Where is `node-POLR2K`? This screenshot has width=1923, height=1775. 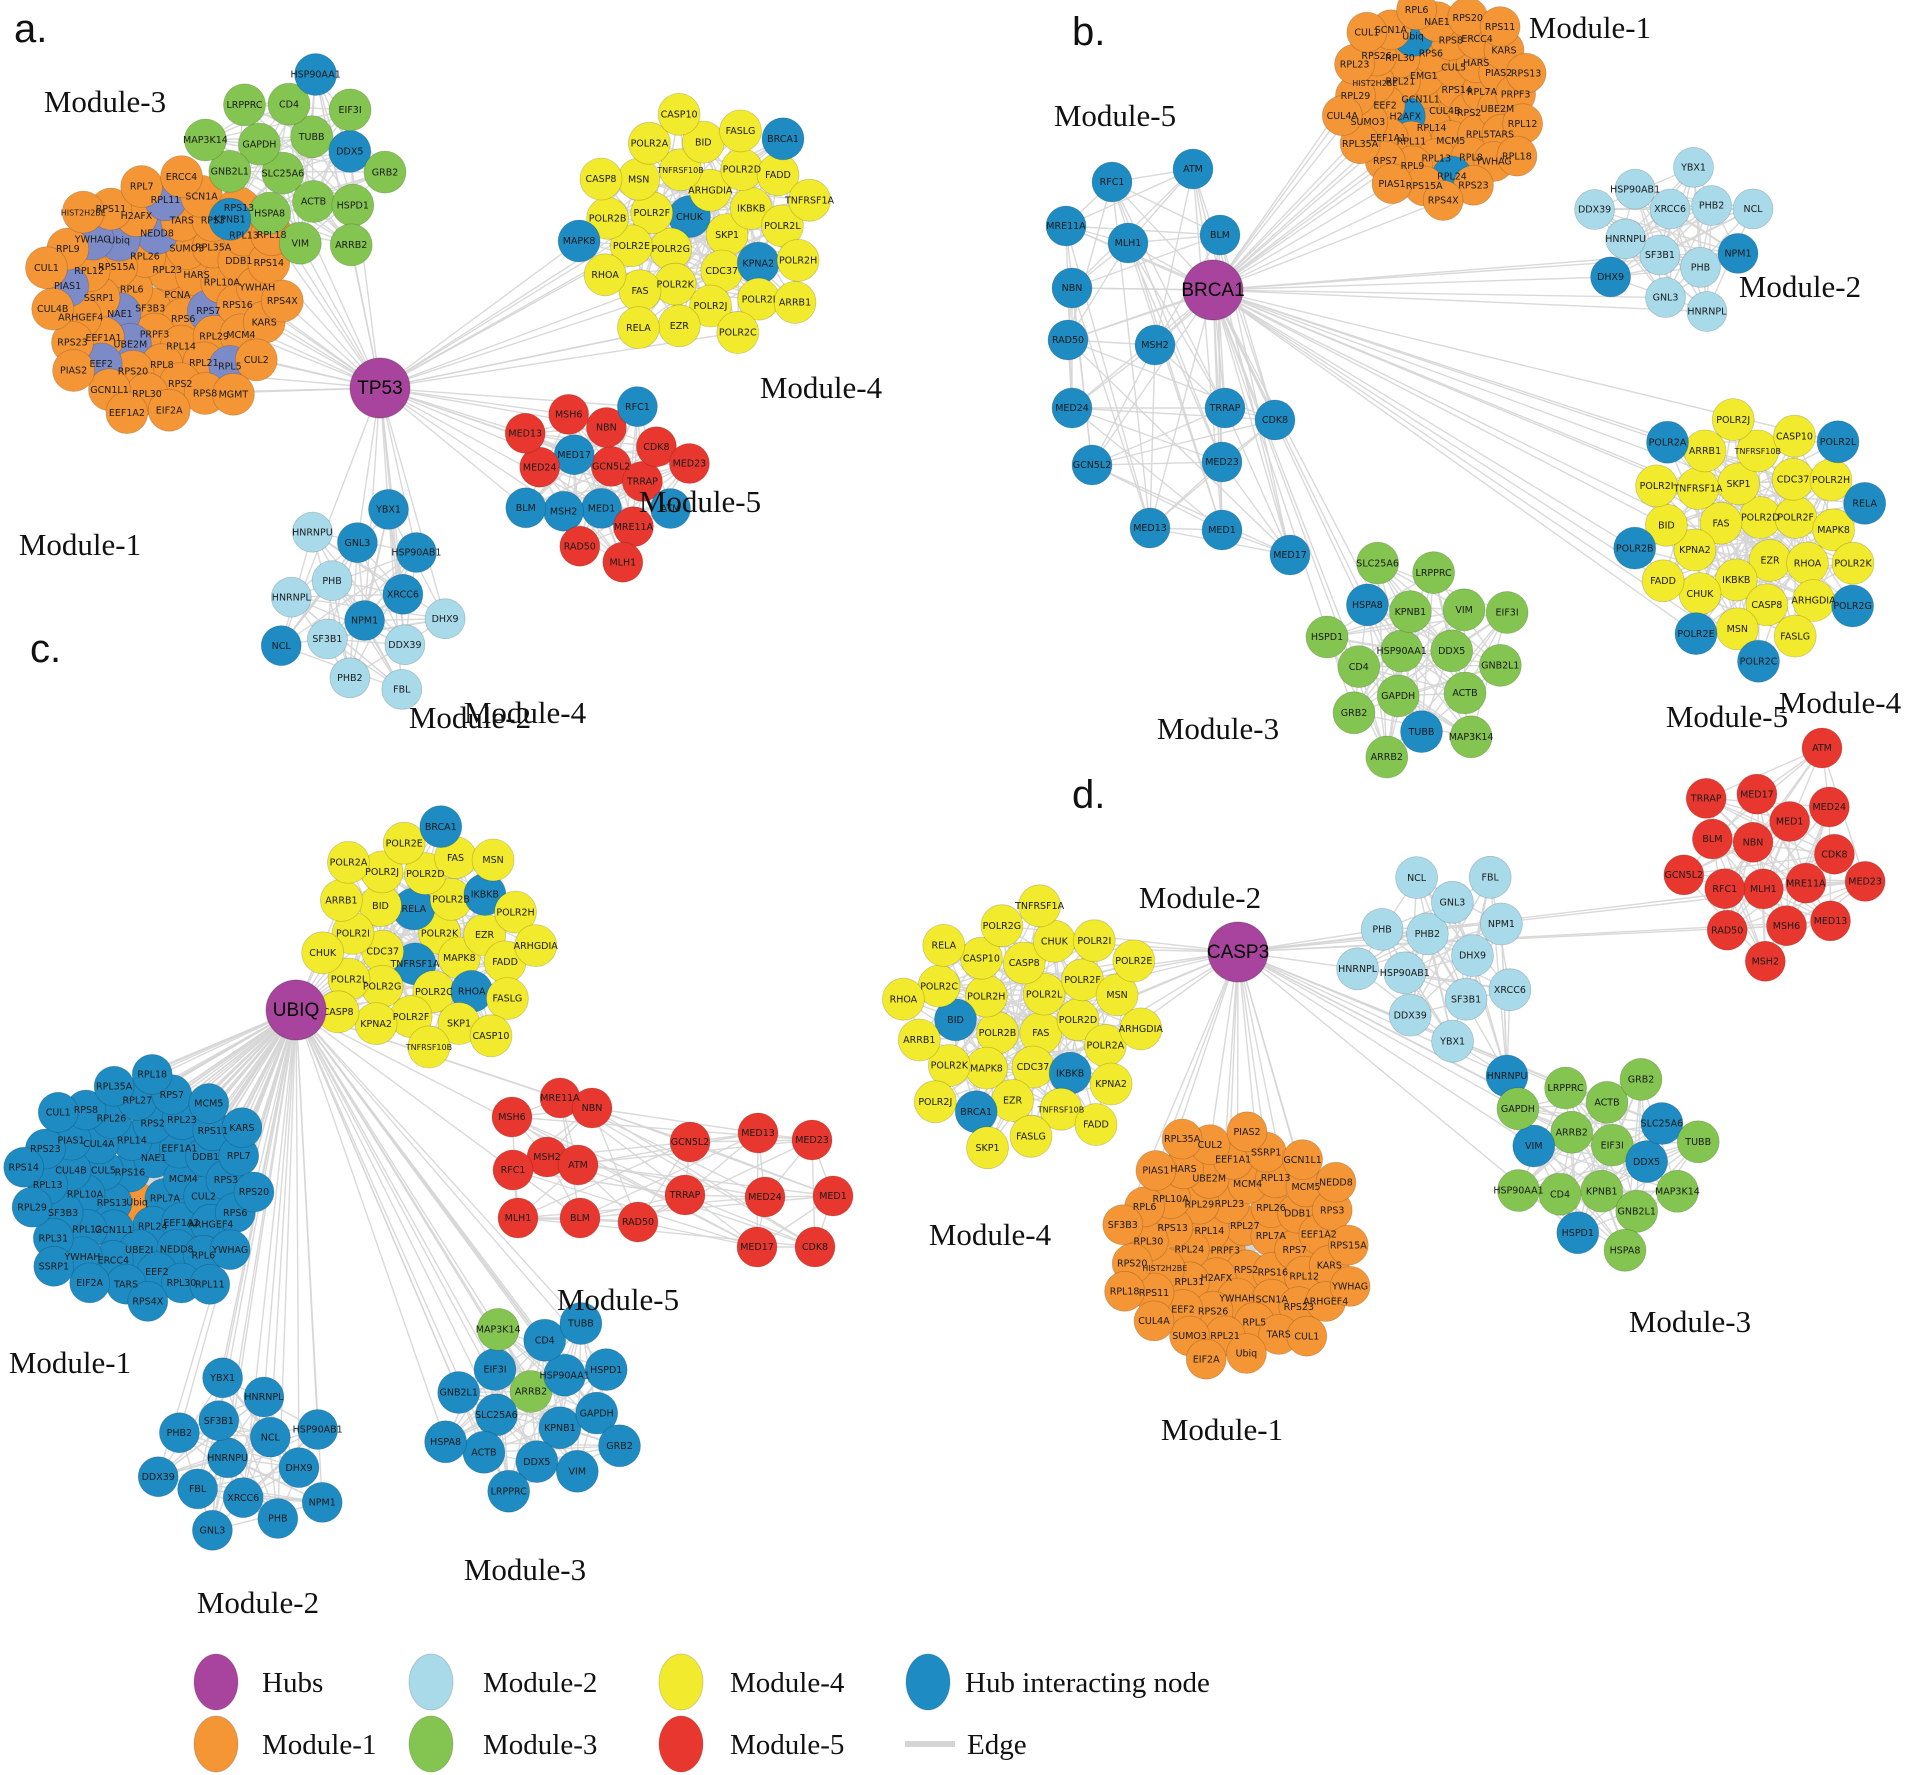 node-POLR2K is located at coordinates (1853, 563).